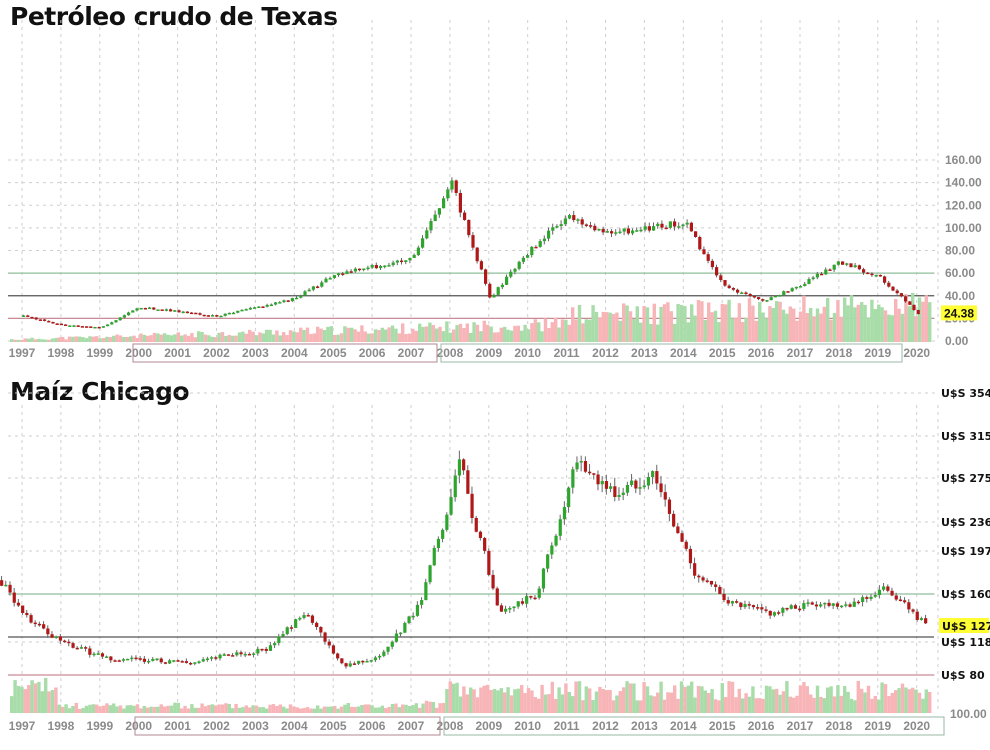  What do you see at coordinates (372, 353) in the screenshot?
I see `x-axis-label: 2006` at bounding box center [372, 353].